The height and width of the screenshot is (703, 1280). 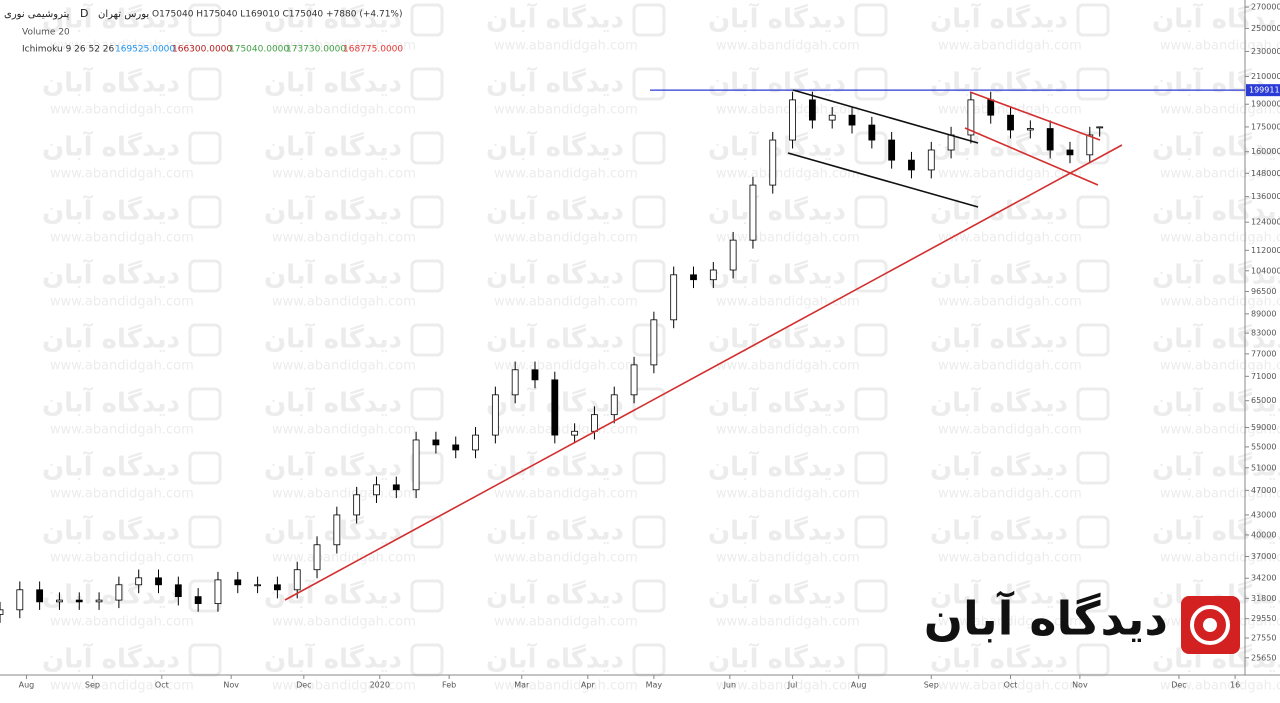 I want to click on y-tick-label: 47000, so click(x=1263, y=490).